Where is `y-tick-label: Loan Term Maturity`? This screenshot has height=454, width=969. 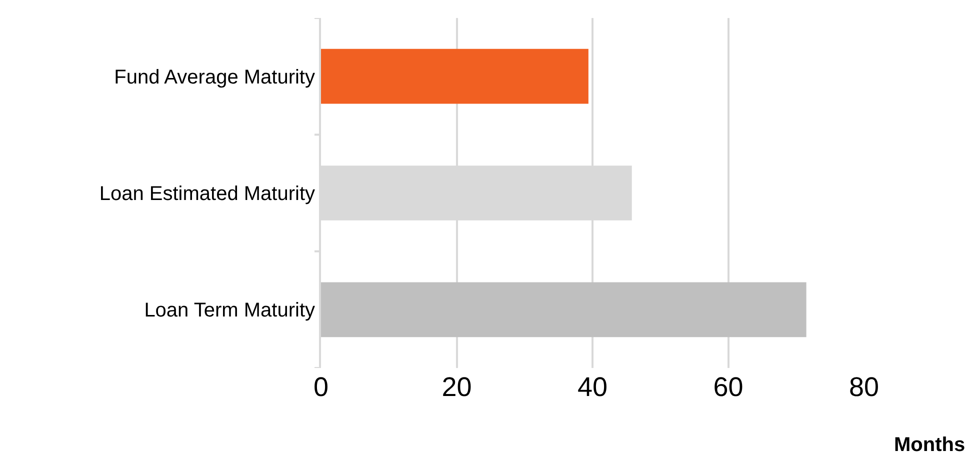 y-tick-label: Loan Term Maturity is located at coordinates (229, 311).